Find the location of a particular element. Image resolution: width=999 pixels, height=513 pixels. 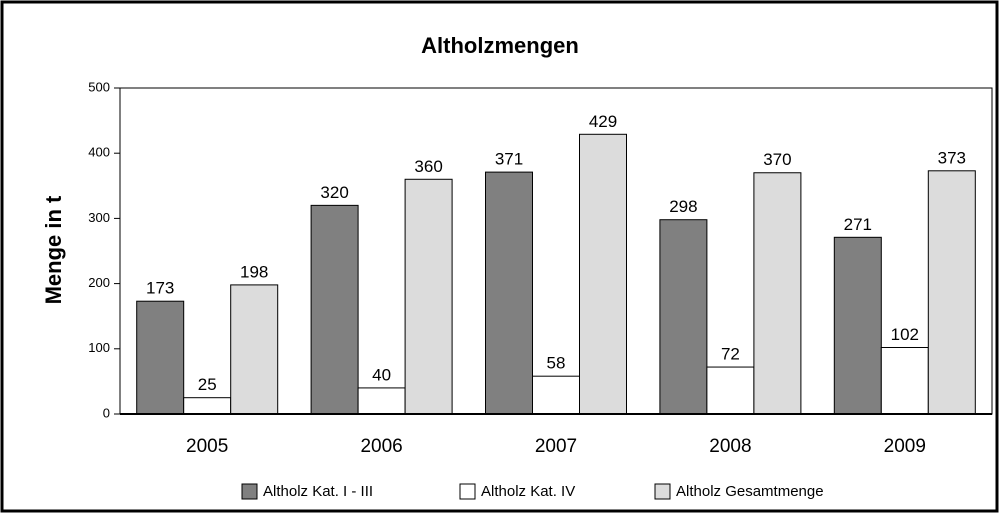

data-label: 72 is located at coordinates (730, 354).